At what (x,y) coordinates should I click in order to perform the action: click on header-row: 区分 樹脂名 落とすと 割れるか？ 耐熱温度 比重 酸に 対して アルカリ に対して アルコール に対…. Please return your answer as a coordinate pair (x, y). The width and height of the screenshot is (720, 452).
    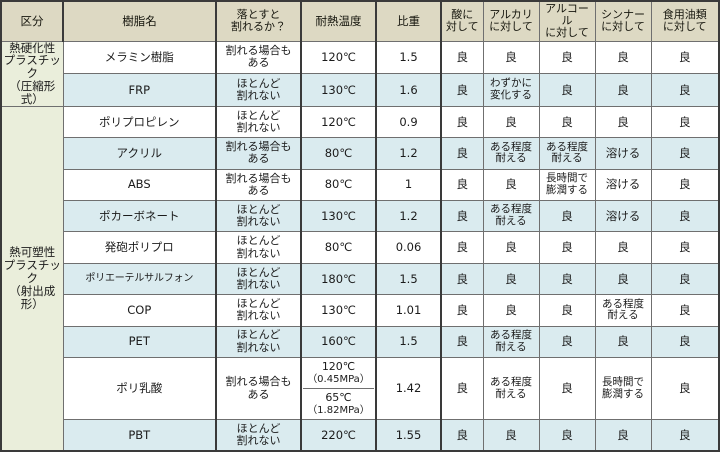
    Looking at the image, I should click on (360, 21).